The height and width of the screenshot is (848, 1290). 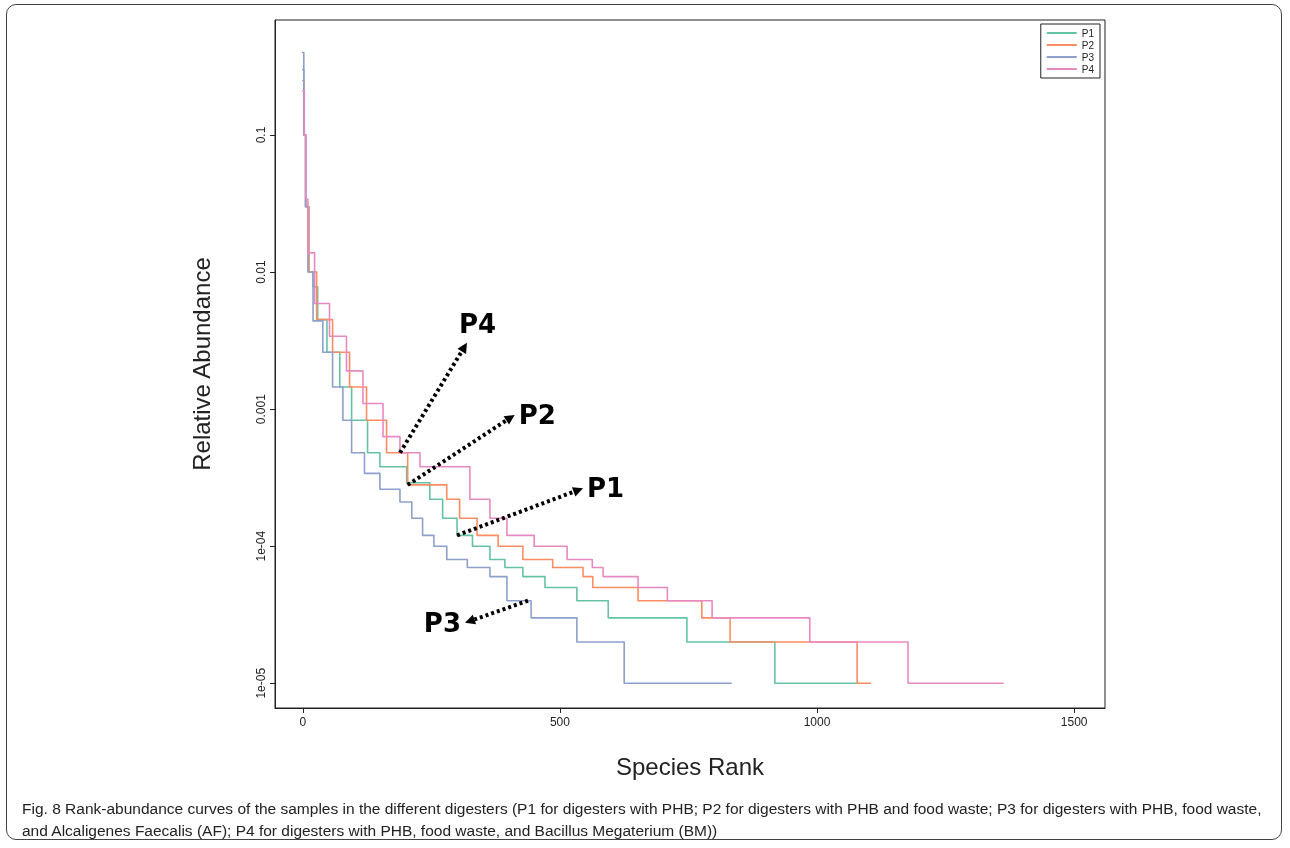 What do you see at coordinates (1074, 722) in the screenshot?
I see `x-tick-label: 1500` at bounding box center [1074, 722].